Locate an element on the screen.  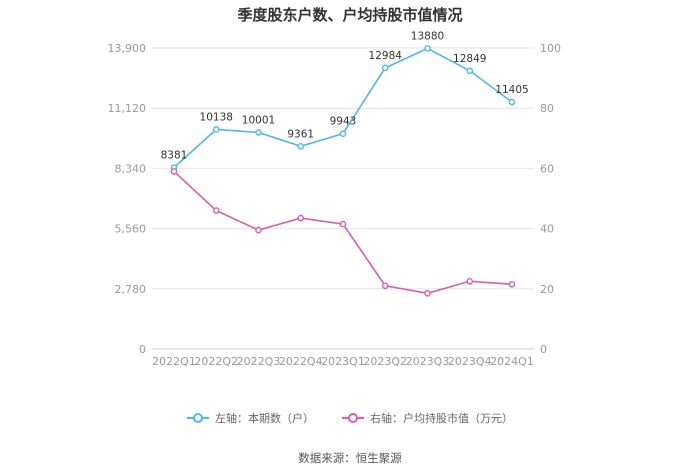
data-label: 12849 is located at coordinates (469, 59).